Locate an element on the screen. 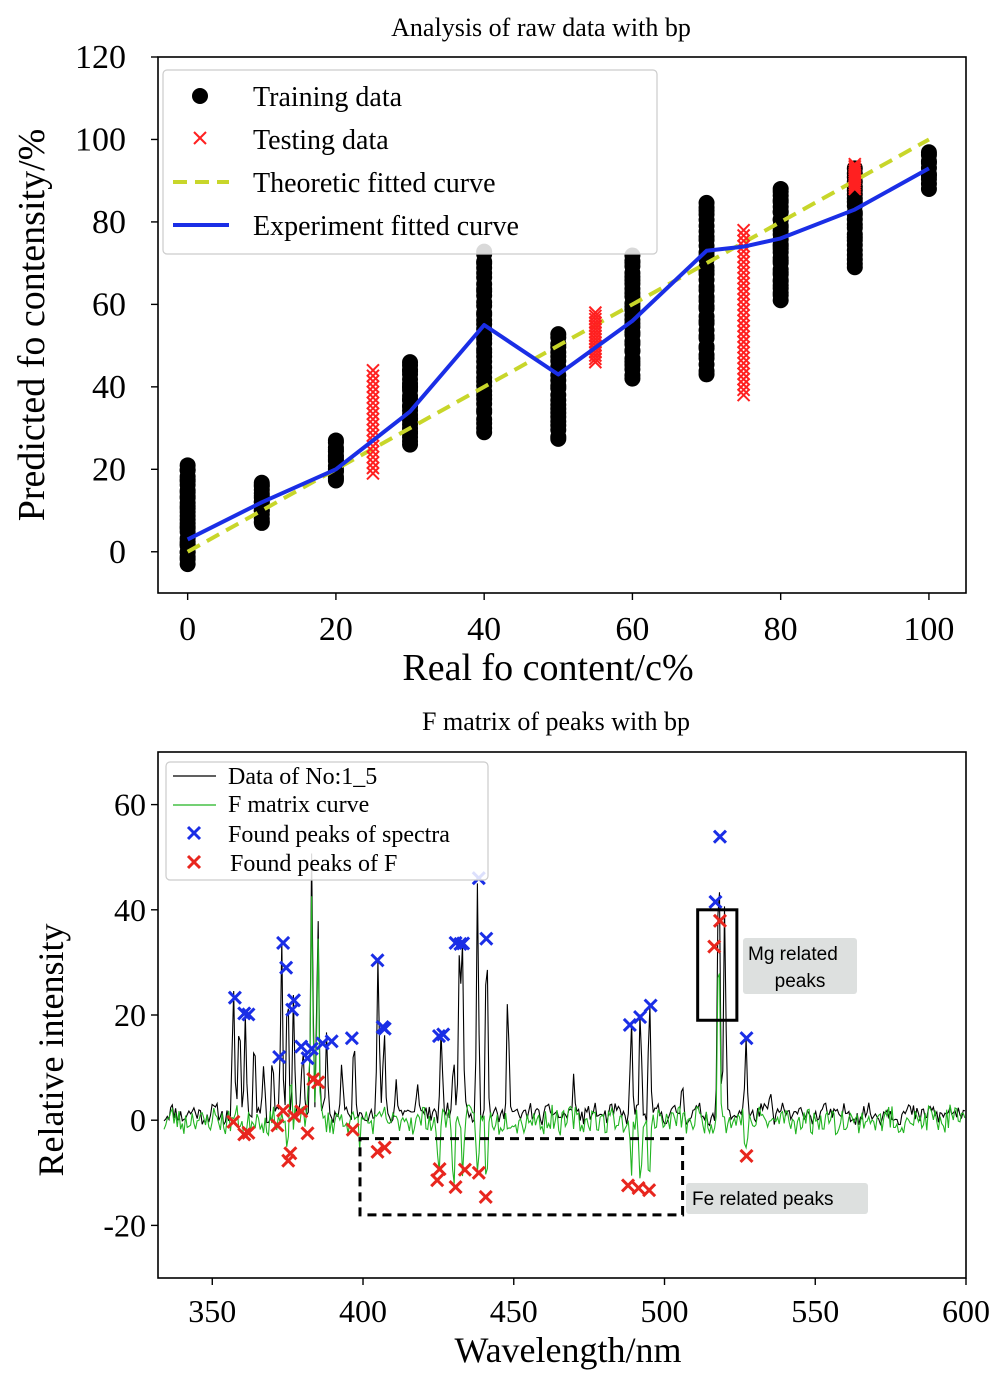 The height and width of the screenshot is (1382, 1000). annotation-mg-peaks: Mg related peaks is located at coordinates (776, 965).